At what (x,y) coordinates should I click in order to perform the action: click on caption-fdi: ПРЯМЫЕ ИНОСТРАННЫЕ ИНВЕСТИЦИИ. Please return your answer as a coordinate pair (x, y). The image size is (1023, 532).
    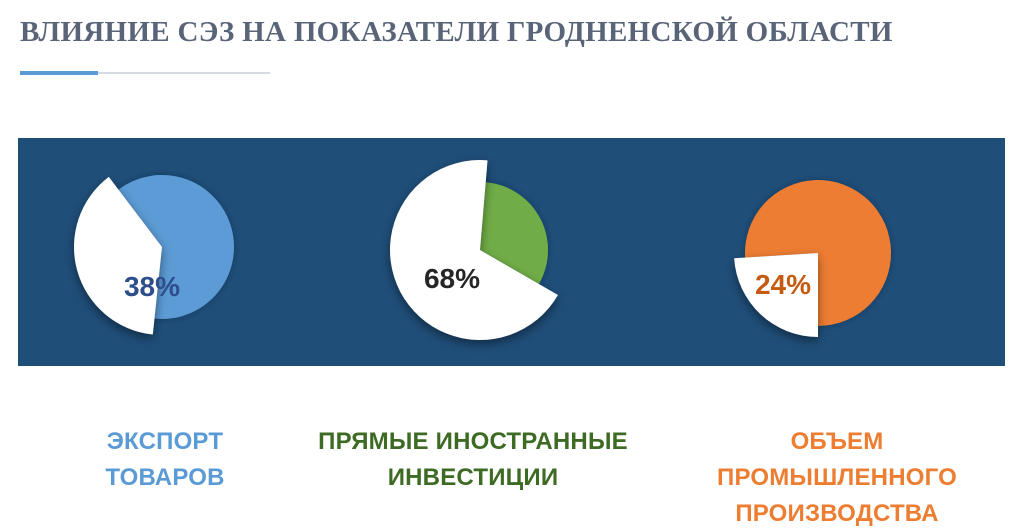
    Looking at the image, I should click on (473, 460).